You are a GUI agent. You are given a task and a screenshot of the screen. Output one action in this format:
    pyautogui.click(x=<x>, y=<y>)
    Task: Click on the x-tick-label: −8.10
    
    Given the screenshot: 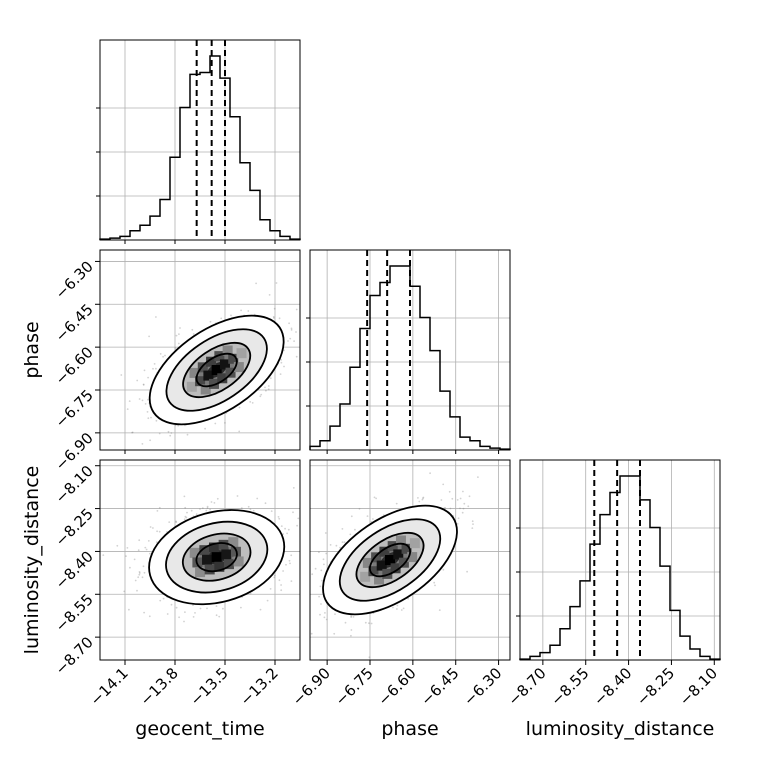 What is the action you would take?
    pyautogui.click(x=698, y=686)
    